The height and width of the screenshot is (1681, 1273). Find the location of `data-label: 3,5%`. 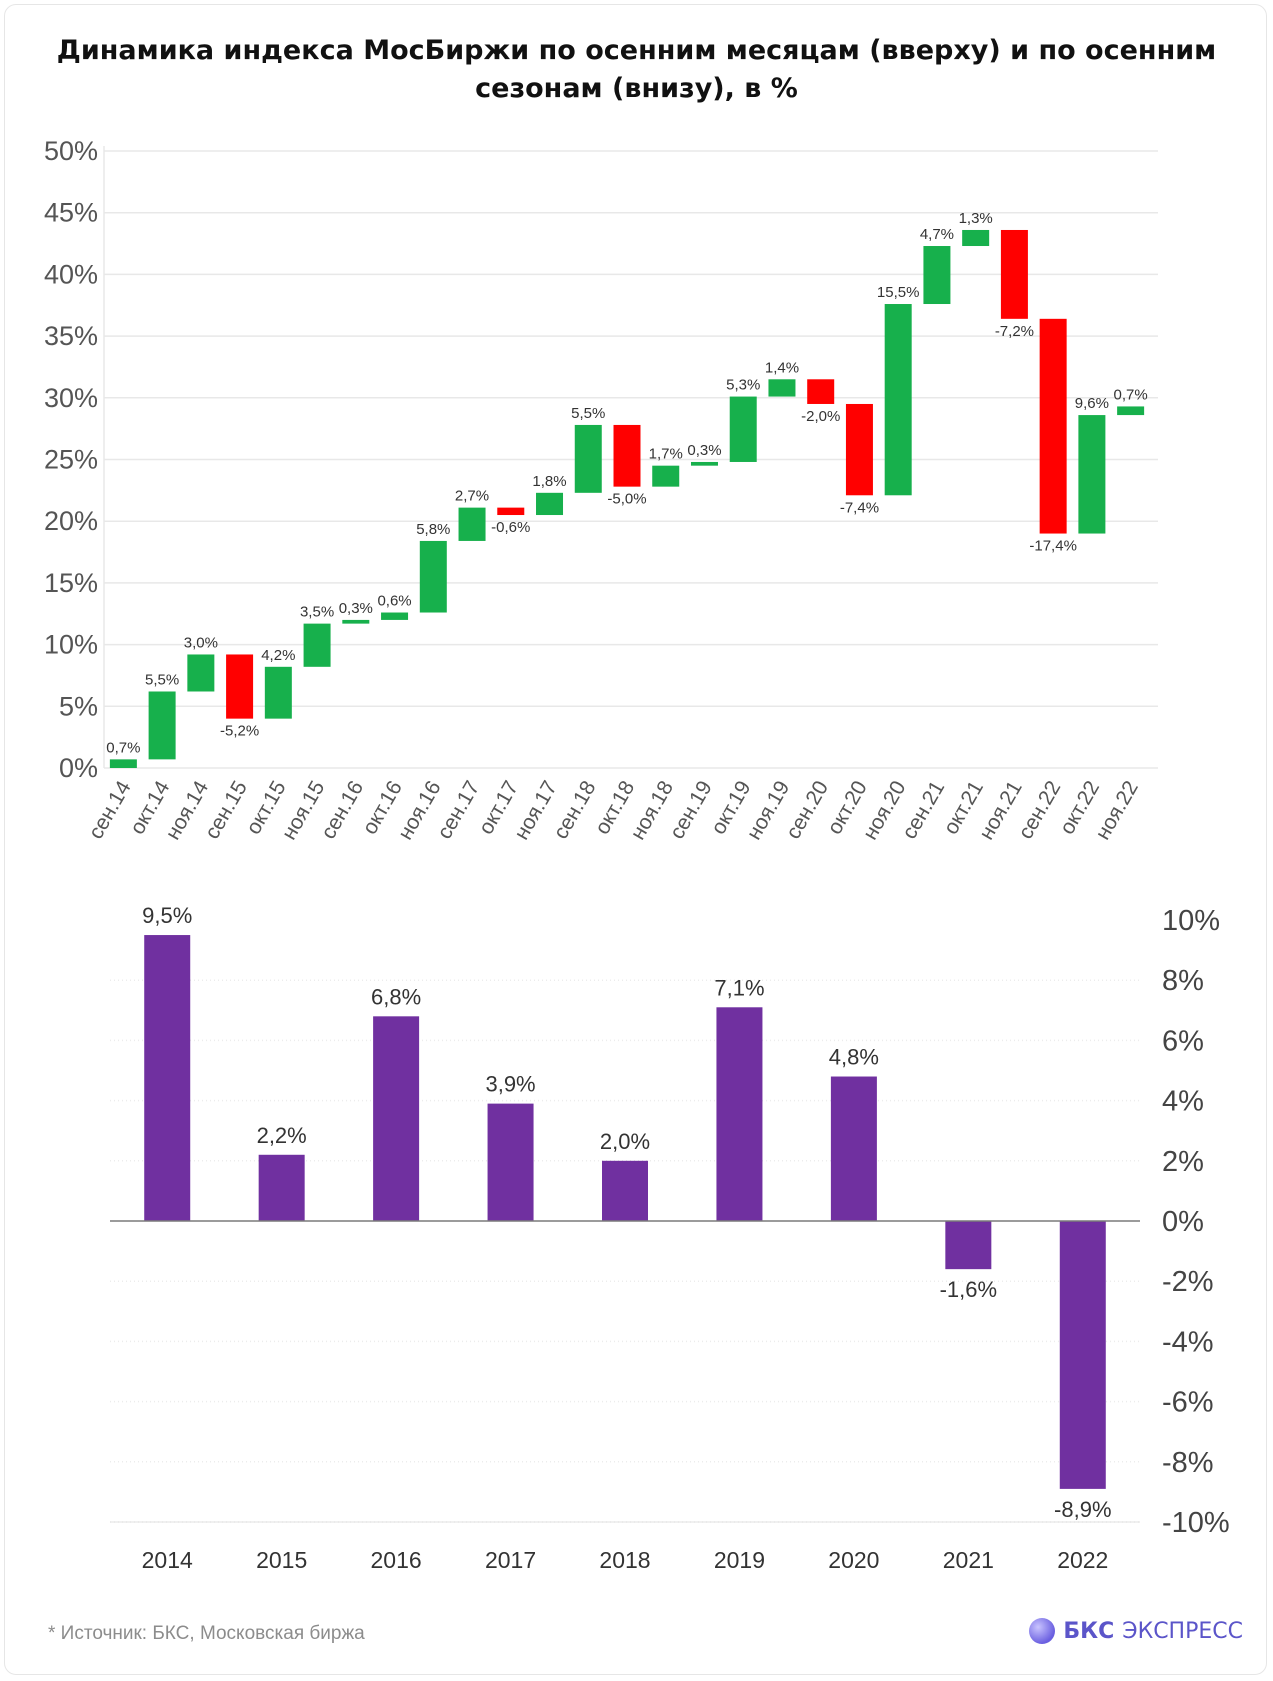

data-label: 3,5% is located at coordinates (317, 612).